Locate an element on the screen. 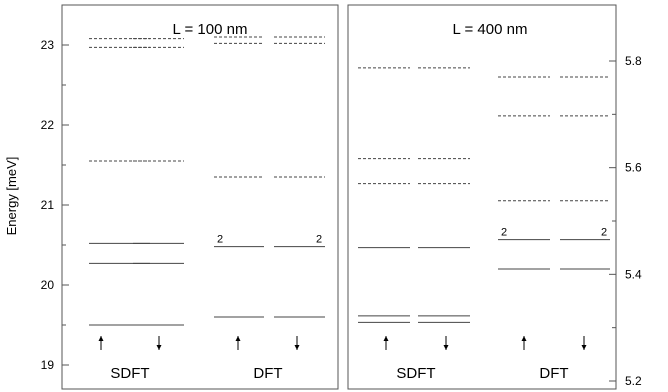 This screenshot has width=668, height=392. panel-title: L = 400 nm is located at coordinates (490, 29).